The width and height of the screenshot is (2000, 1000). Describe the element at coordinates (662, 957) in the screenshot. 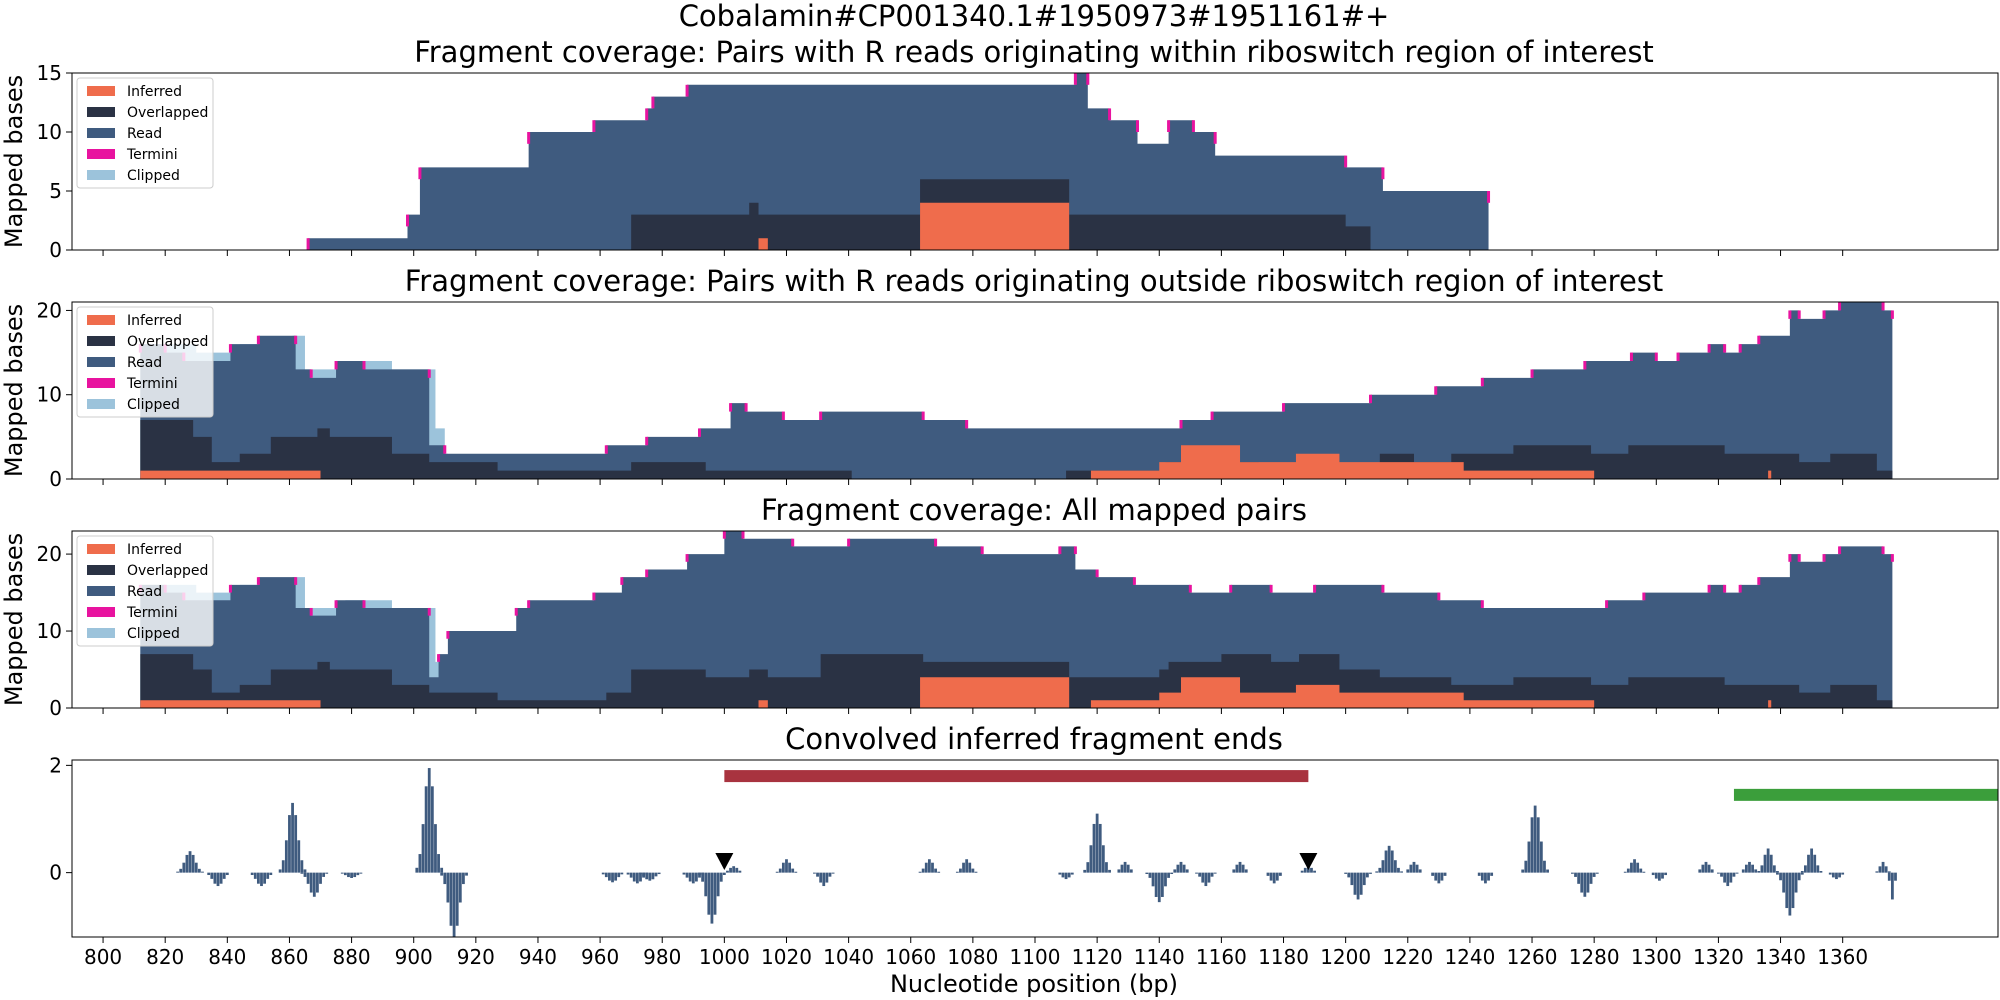

I see `x-tick-label: 980` at that location.